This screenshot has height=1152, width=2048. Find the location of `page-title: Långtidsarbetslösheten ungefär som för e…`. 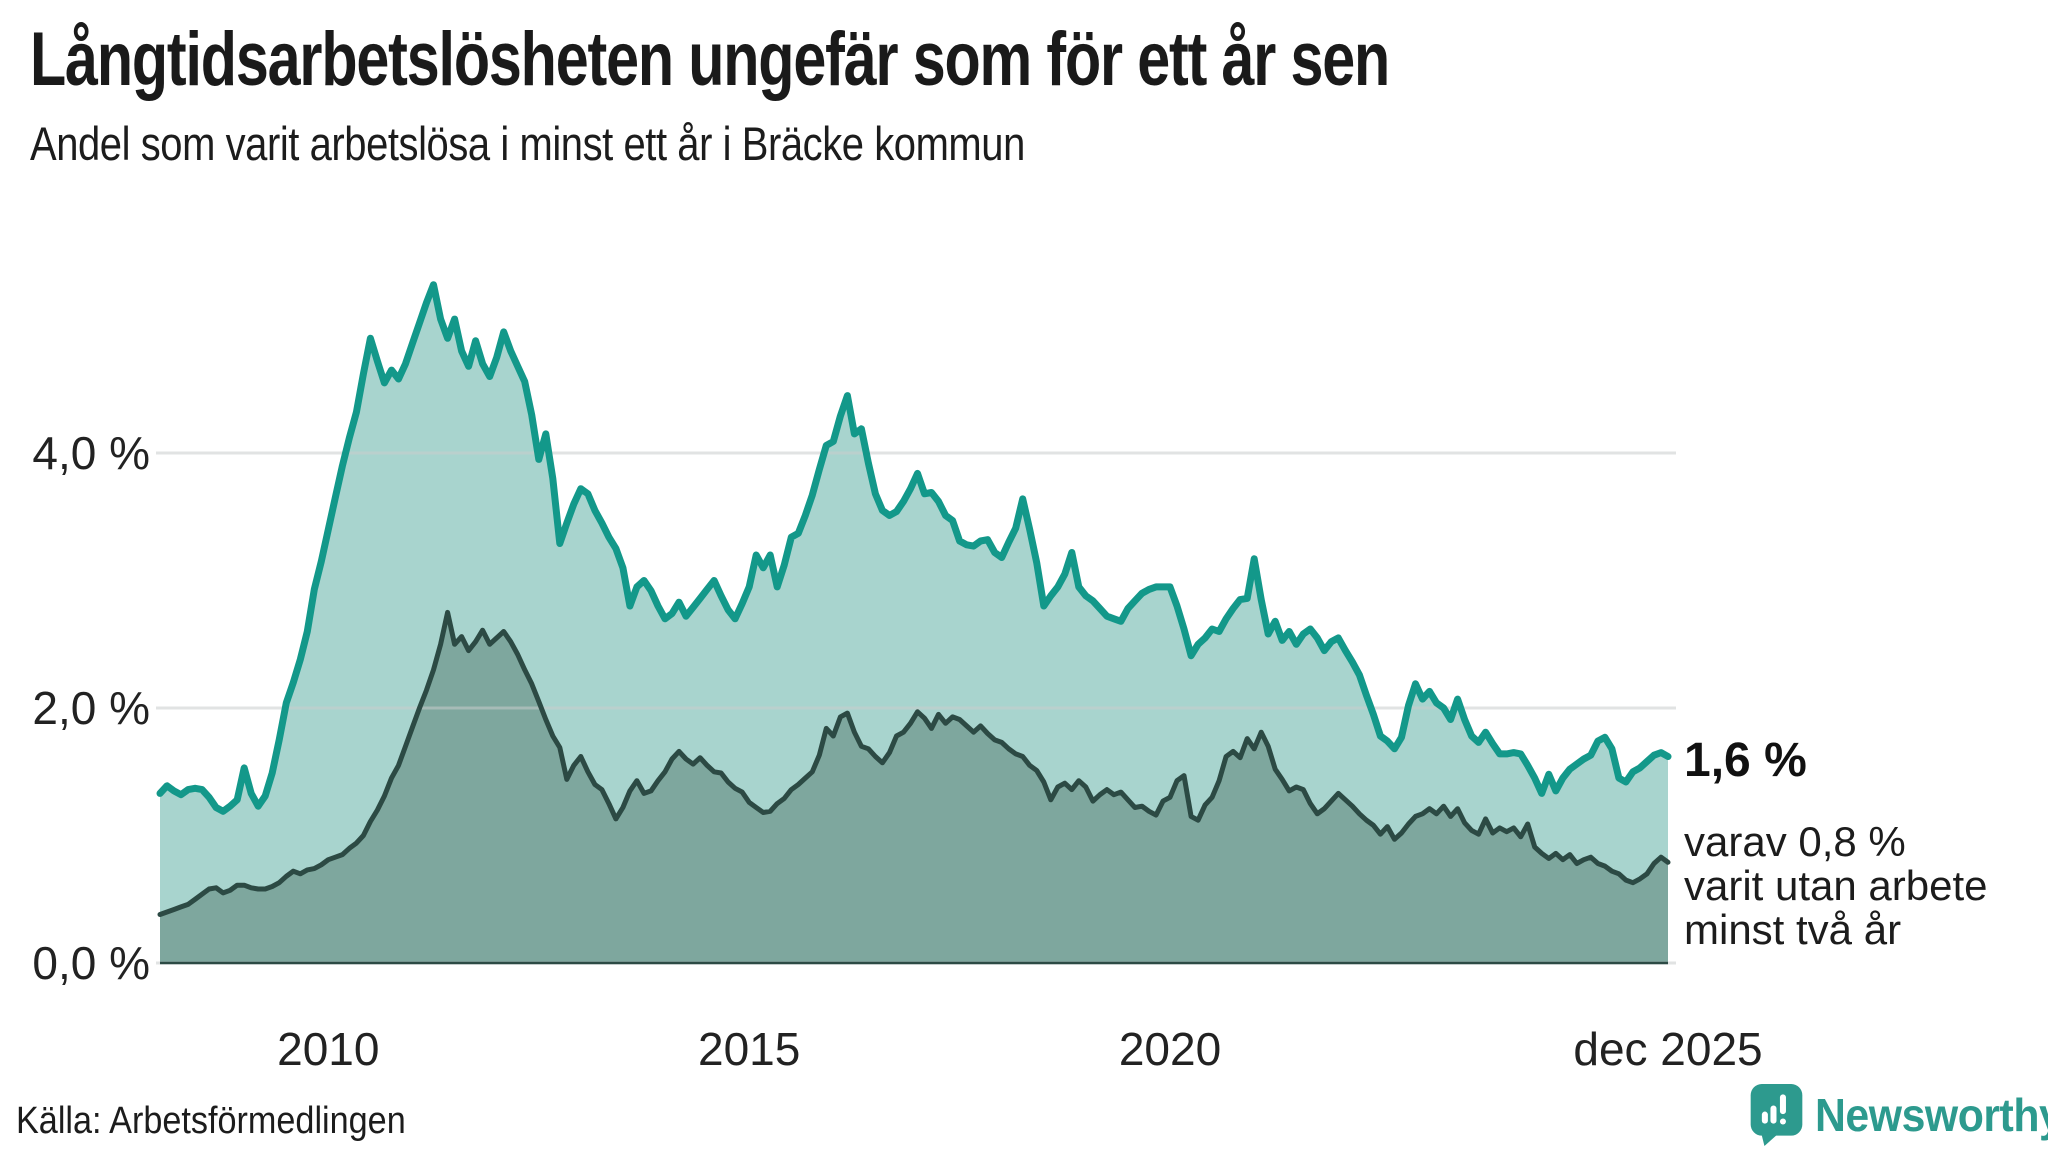

page-title: Långtidsarbetslösheten ungefär som för e… is located at coordinates (710, 59).